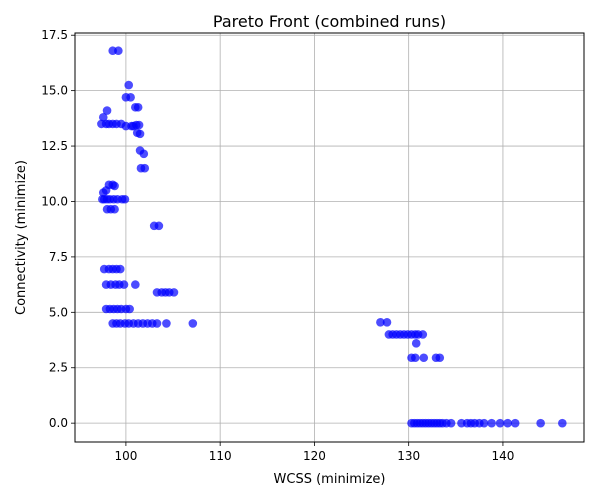  What do you see at coordinates (58, 257) in the screenshot?
I see `y-tick-label: 7.5` at bounding box center [58, 257].